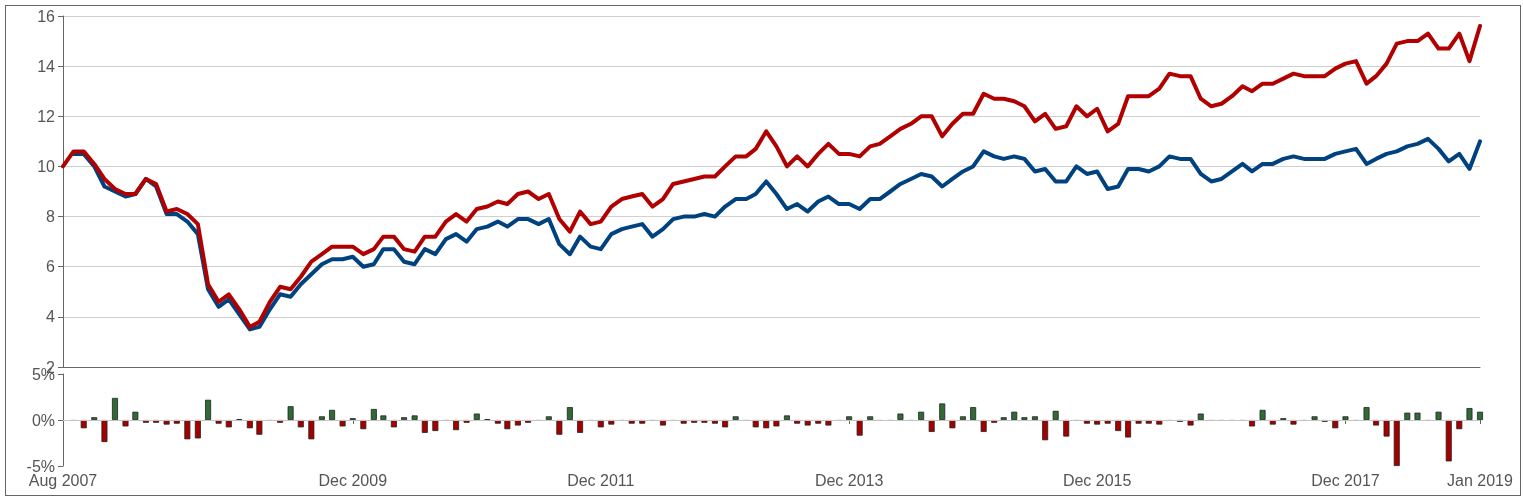 The width and height of the screenshot is (1523, 498). Describe the element at coordinates (849, 480) in the screenshot. I see `x-tick-label: Dec 2013` at that location.